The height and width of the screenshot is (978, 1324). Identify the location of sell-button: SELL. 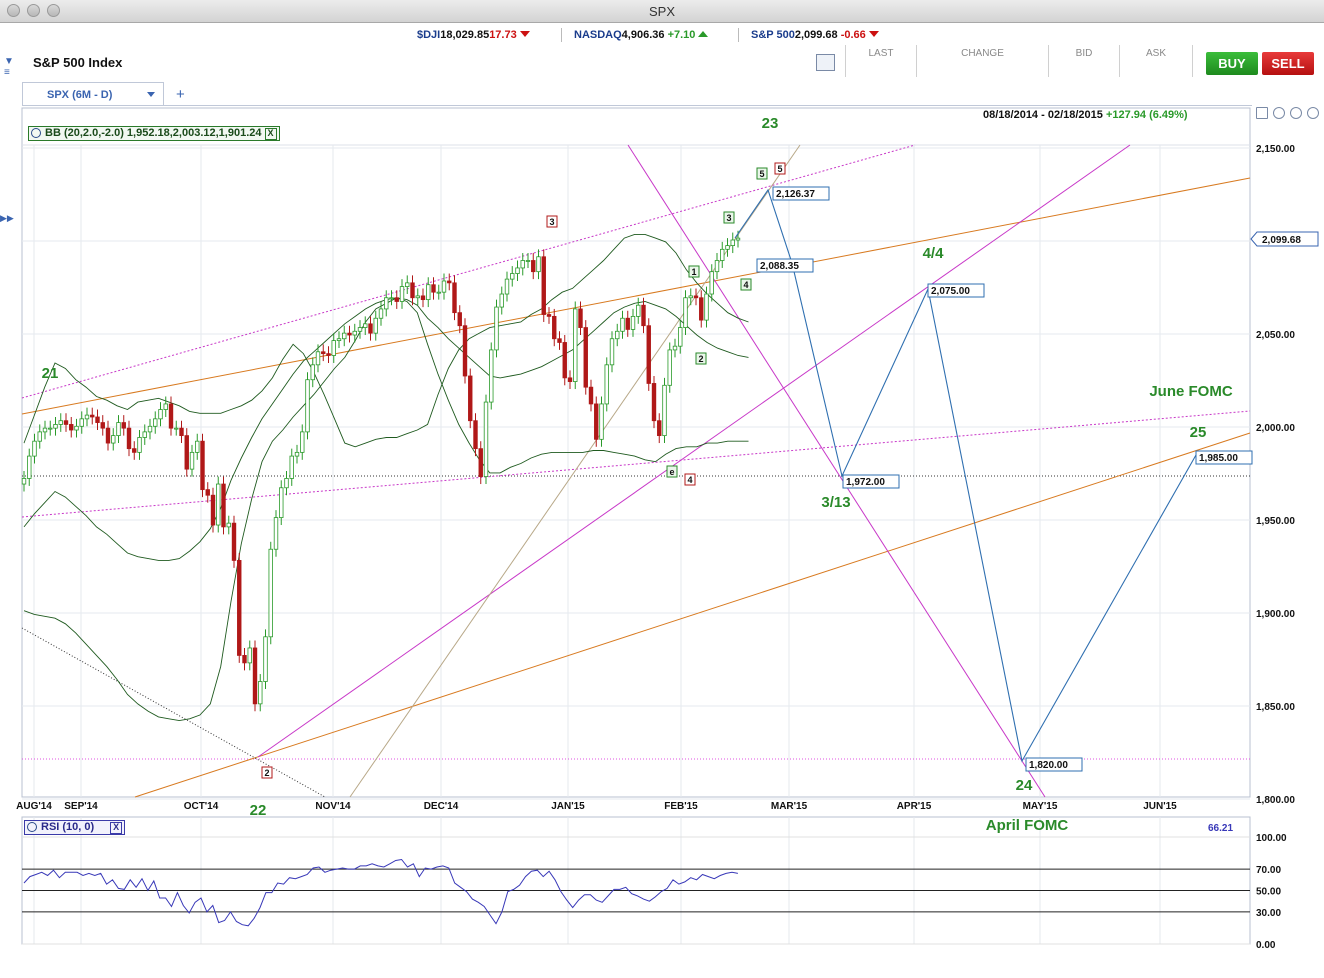
(1288, 63).